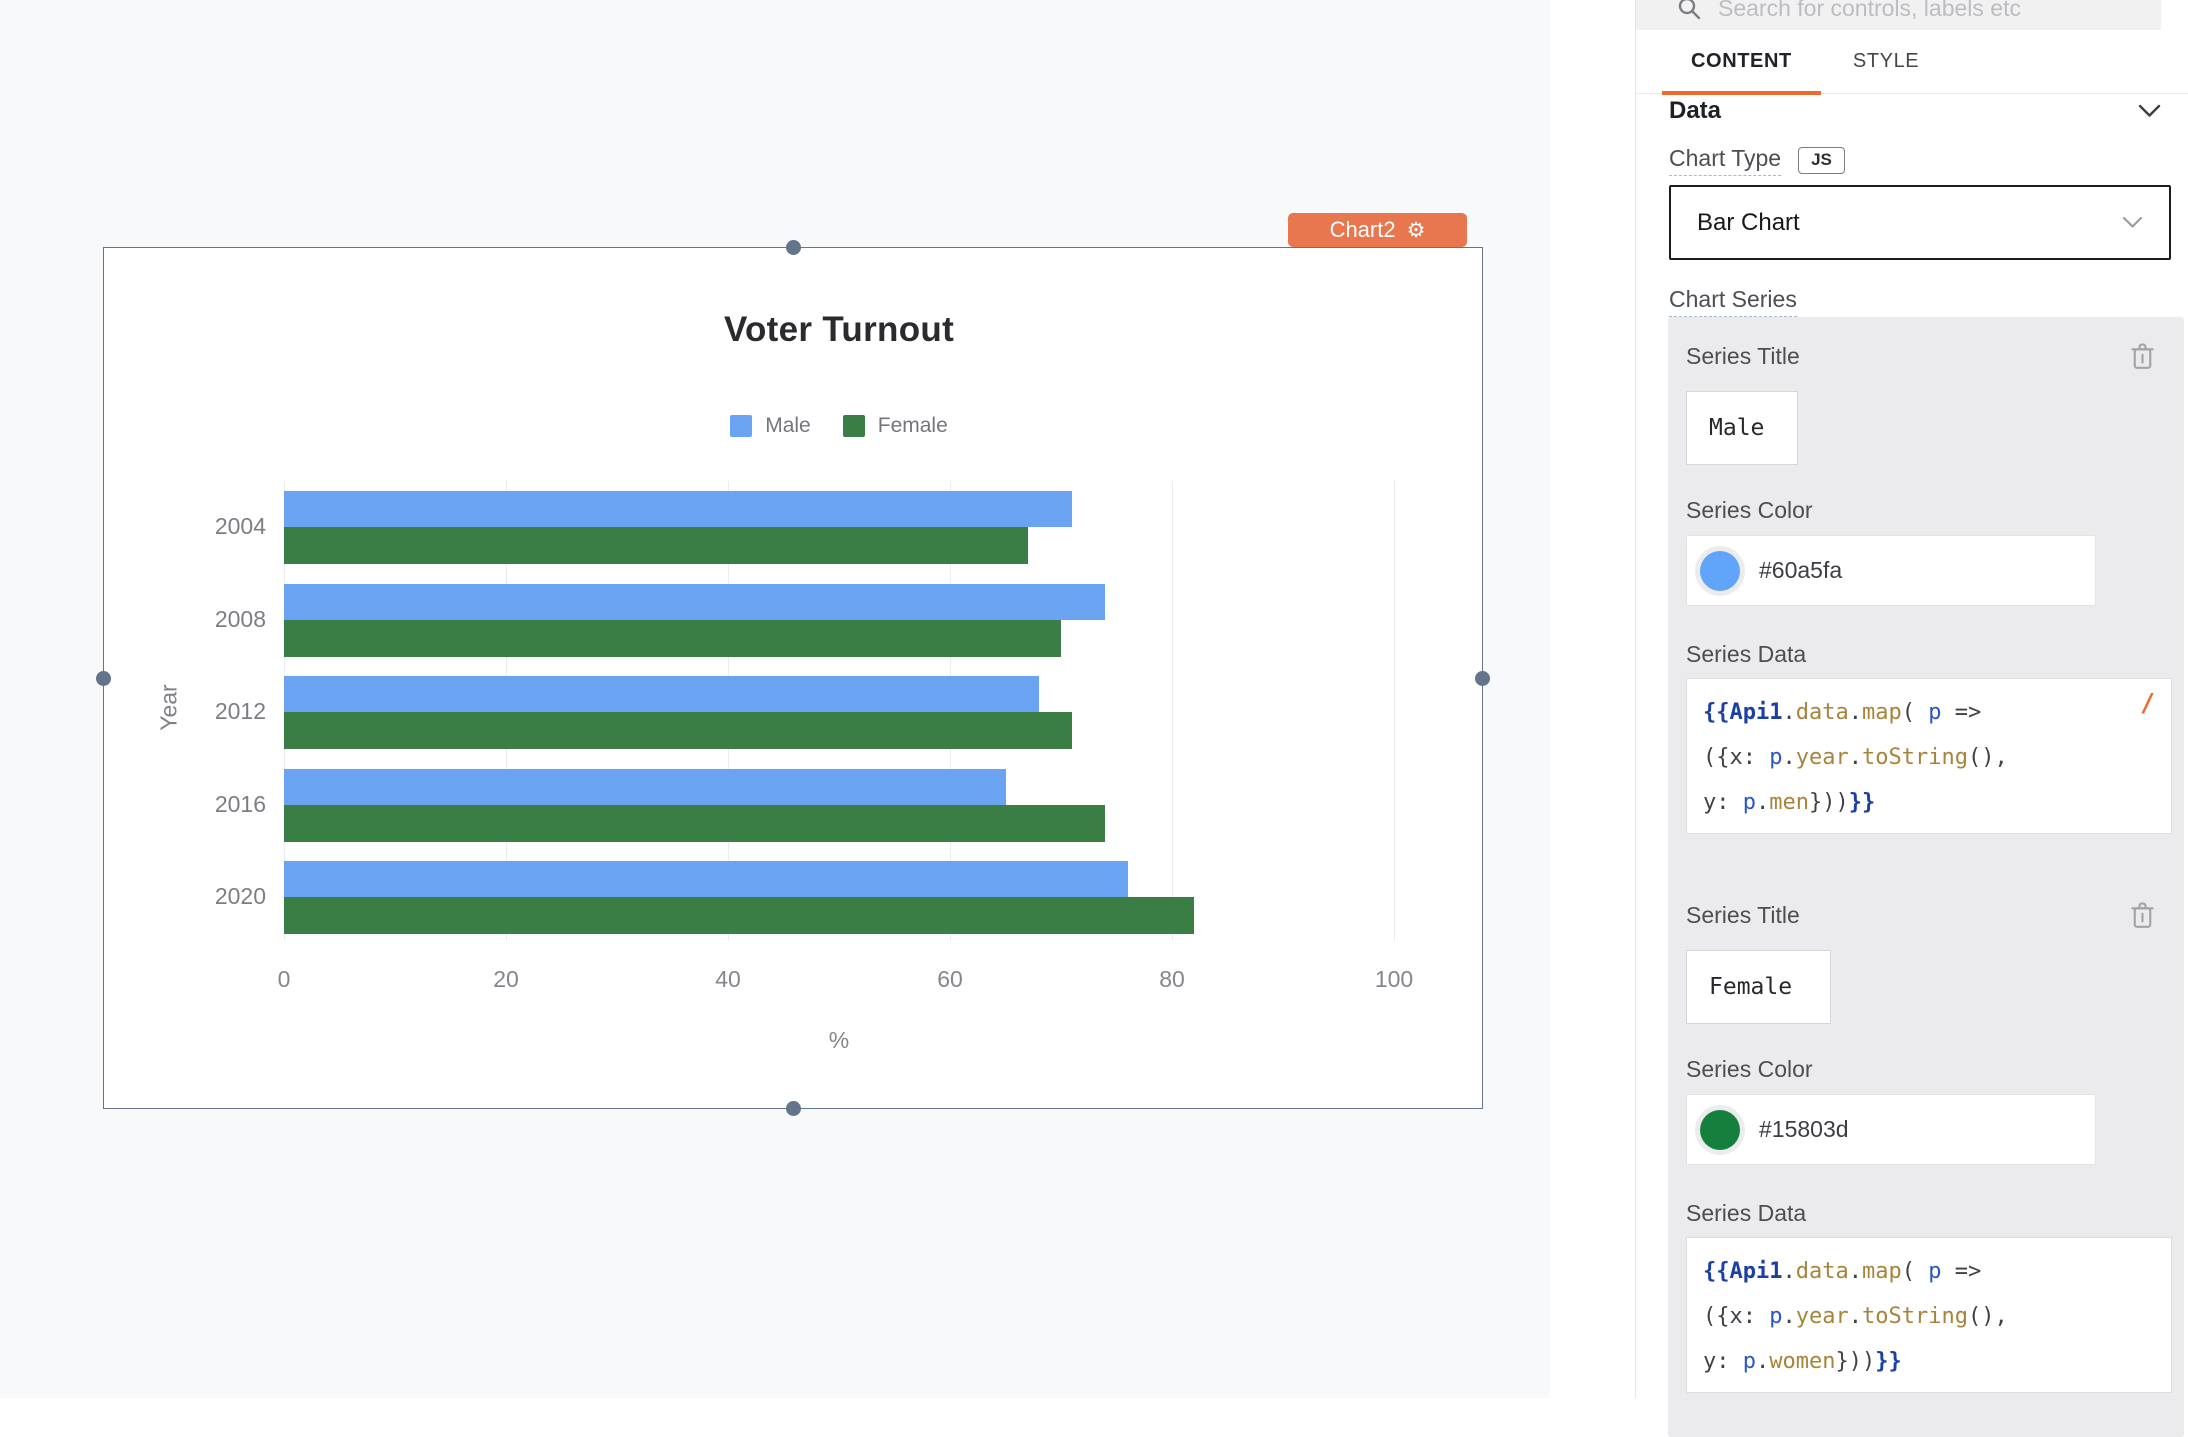 This screenshot has height=1437, width=2188. I want to click on series-color-field: #15803d, so click(1891, 1129).